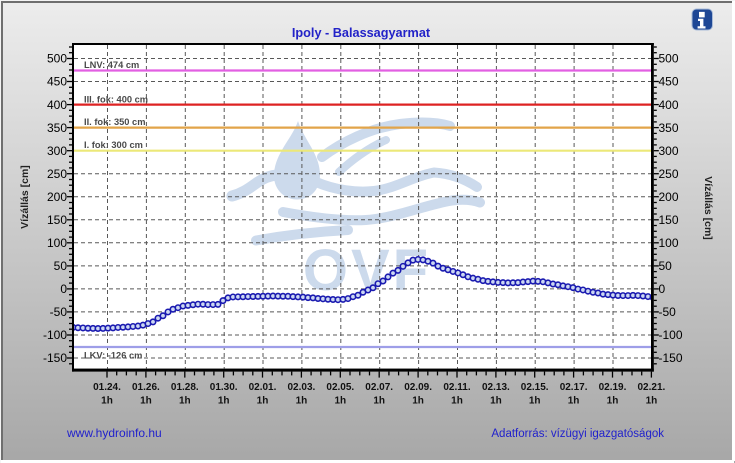 The height and width of the screenshot is (463, 735). What do you see at coordinates (613, 387) in the screenshot?
I see `svg-text: 02.19.` at bounding box center [613, 387].